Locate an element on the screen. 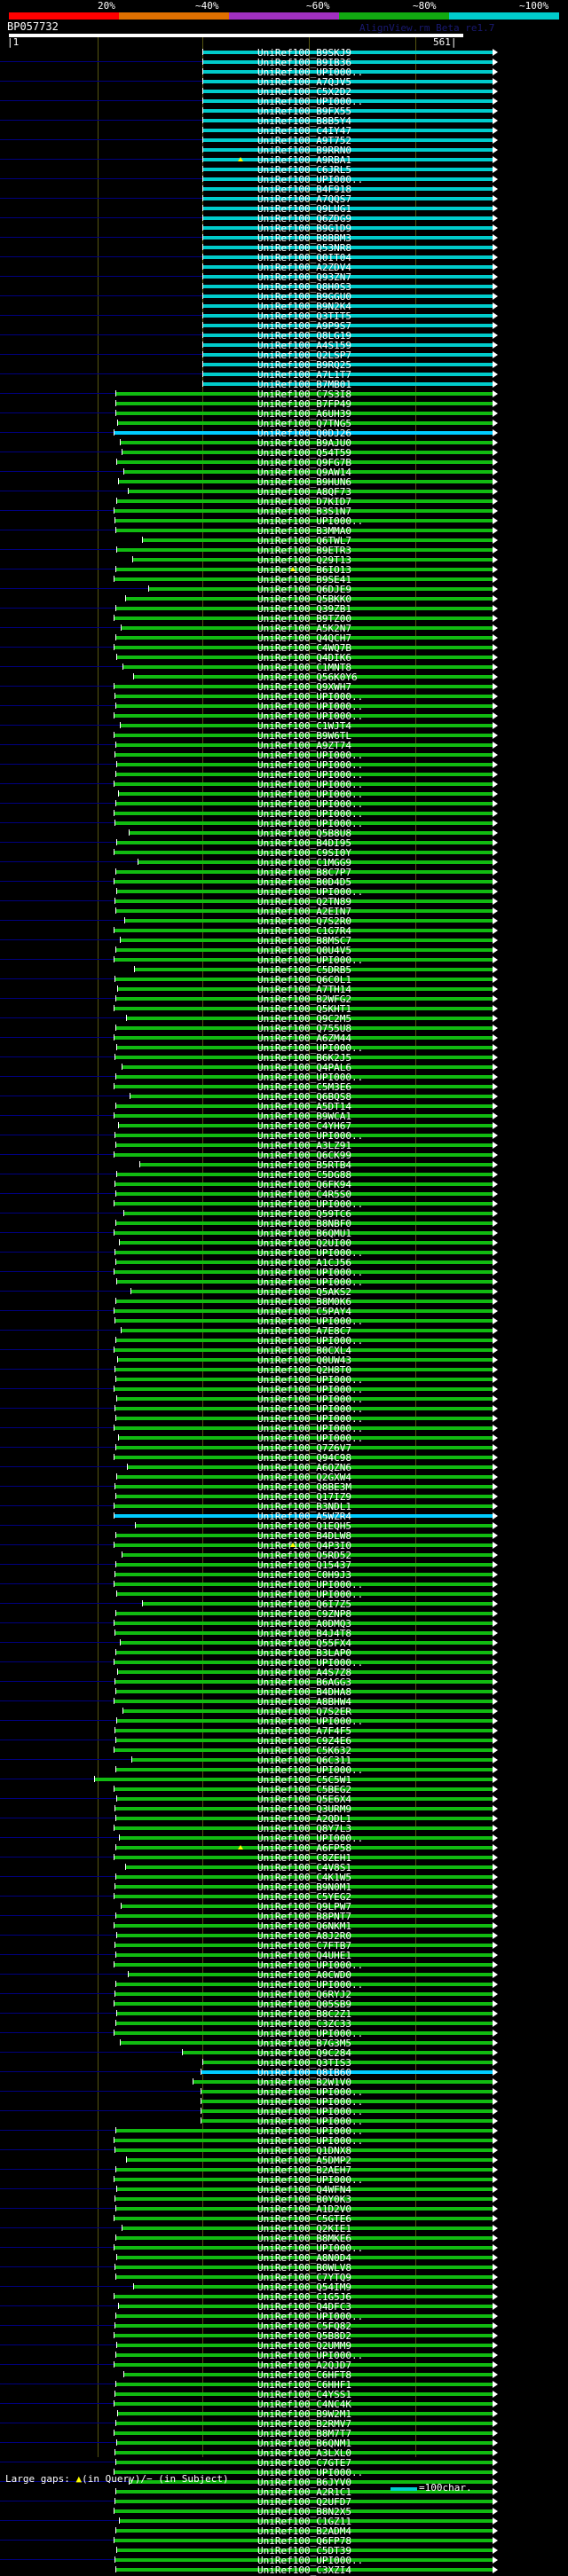 This screenshot has height=2576, width=568. hit-row: UniRef100_B6K2J5 is located at coordinates (284, 1058).